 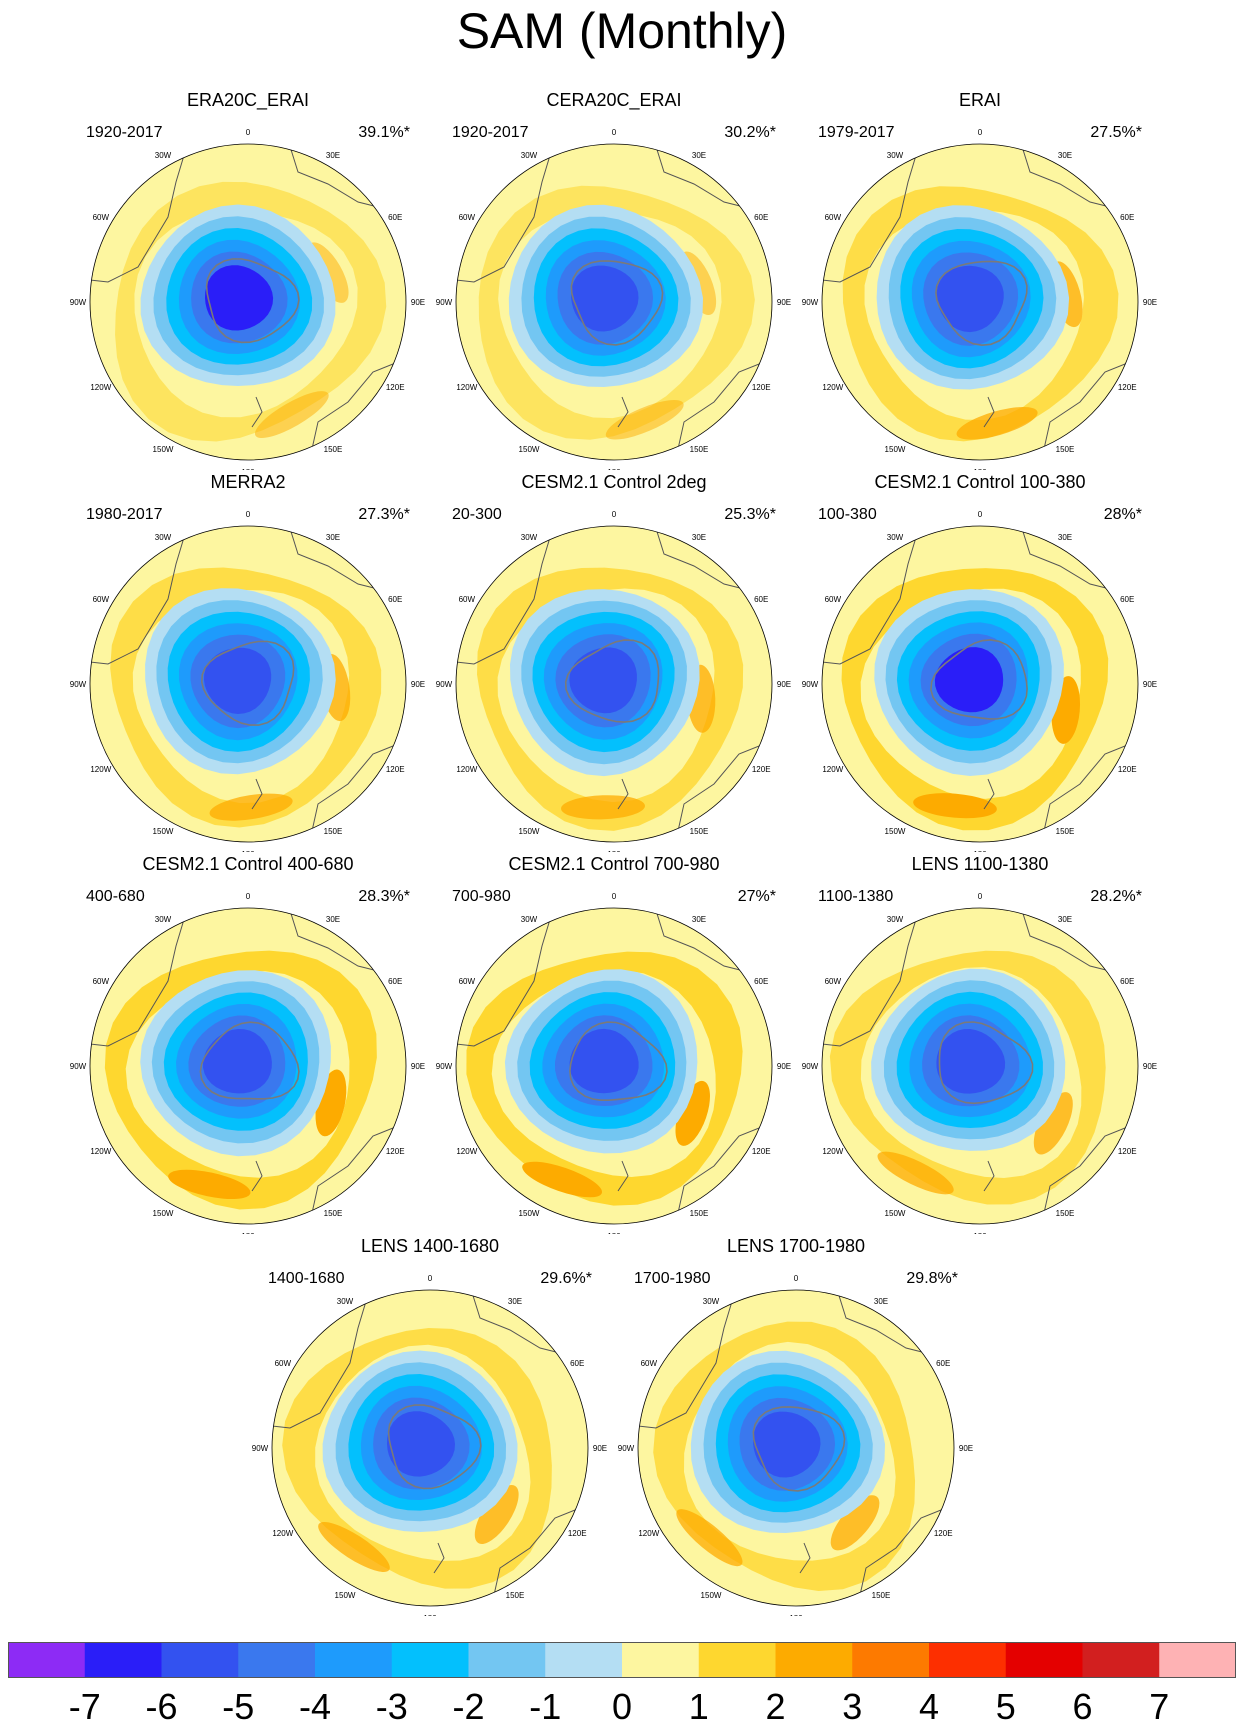 I want to click on panel-period: 1700-1980, so click(x=672, y=1278).